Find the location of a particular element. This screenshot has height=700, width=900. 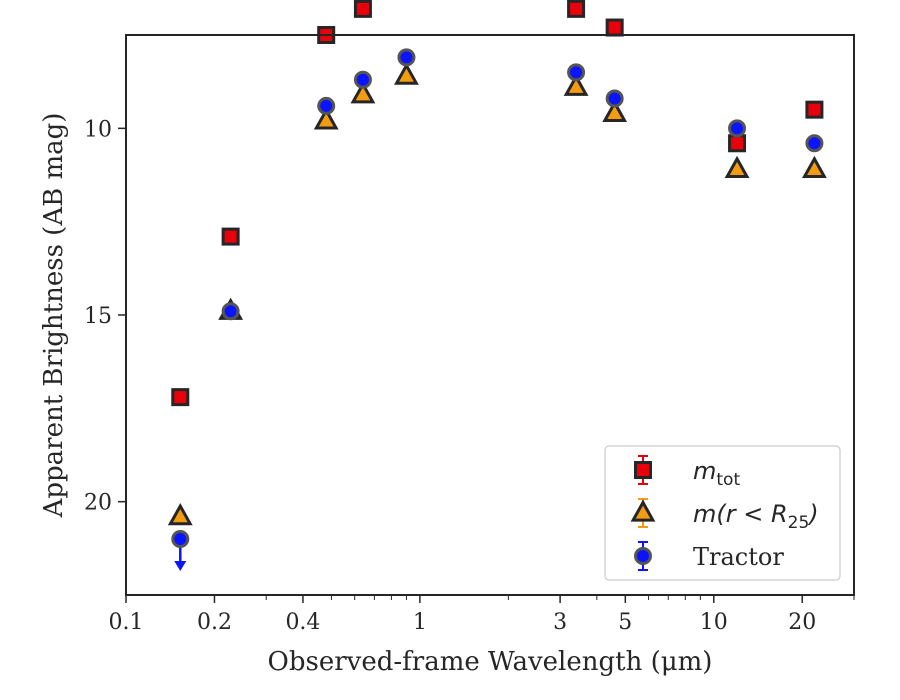

legend-label: mtot is located at coordinates (716, 473).